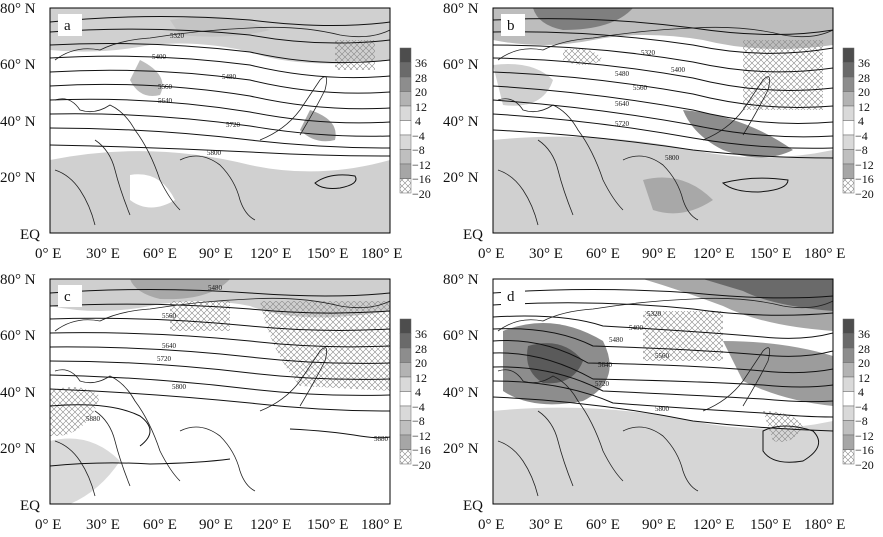 The width and height of the screenshot is (883, 537). Describe the element at coordinates (421, 63) in the screenshot. I see `colorbar-label: 36` at that location.